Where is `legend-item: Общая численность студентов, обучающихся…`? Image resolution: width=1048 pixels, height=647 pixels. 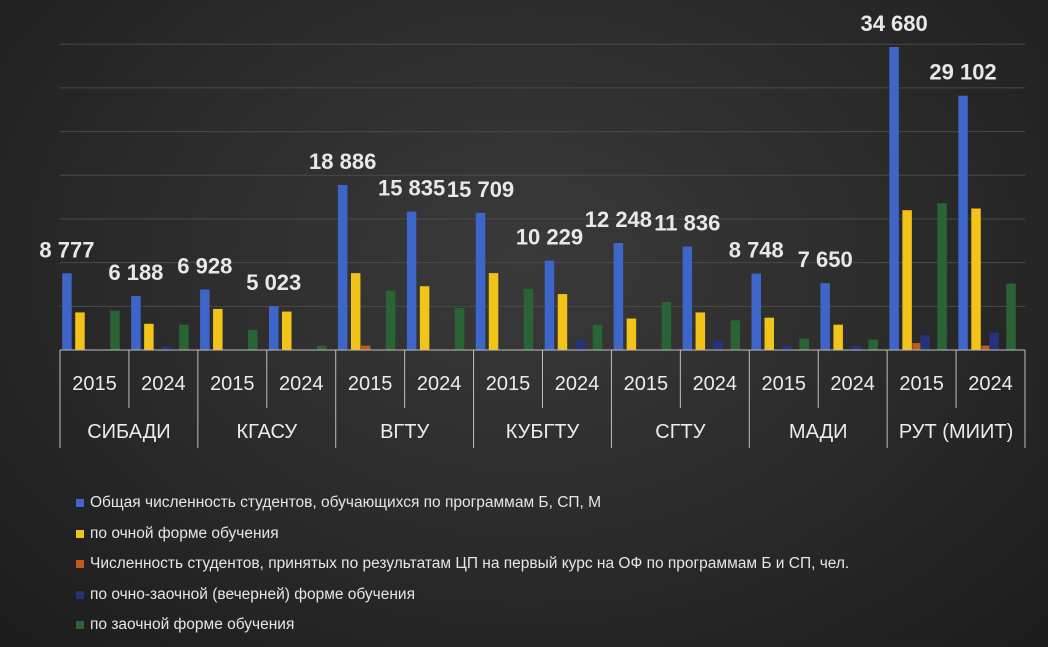 legend-item: Общая численность студентов, обучающихся… is located at coordinates (462, 503).